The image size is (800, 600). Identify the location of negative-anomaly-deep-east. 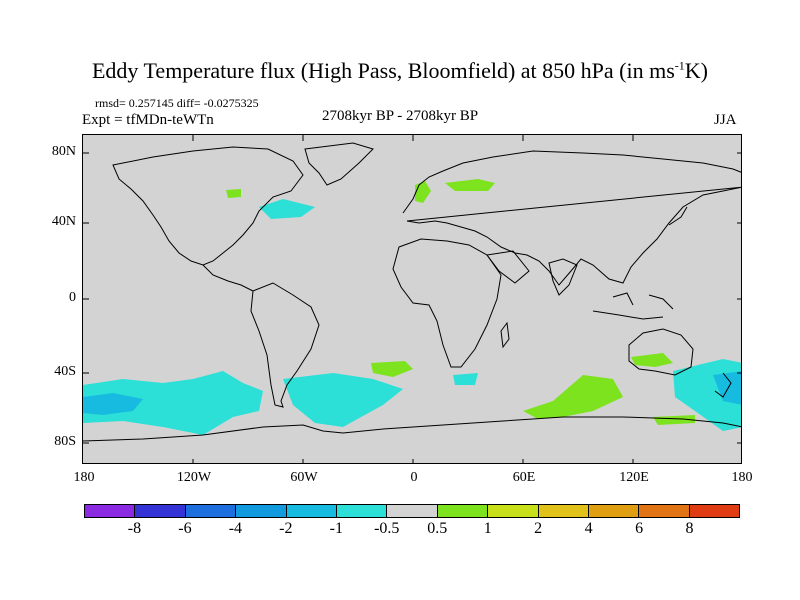
(727, 388).